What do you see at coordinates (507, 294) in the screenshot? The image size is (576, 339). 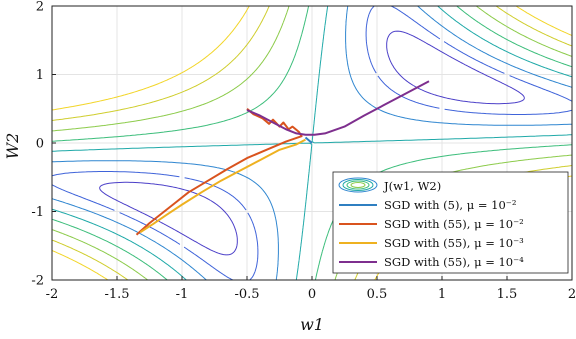 I see `x-tick-label: 1.5` at bounding box center [507, 294].